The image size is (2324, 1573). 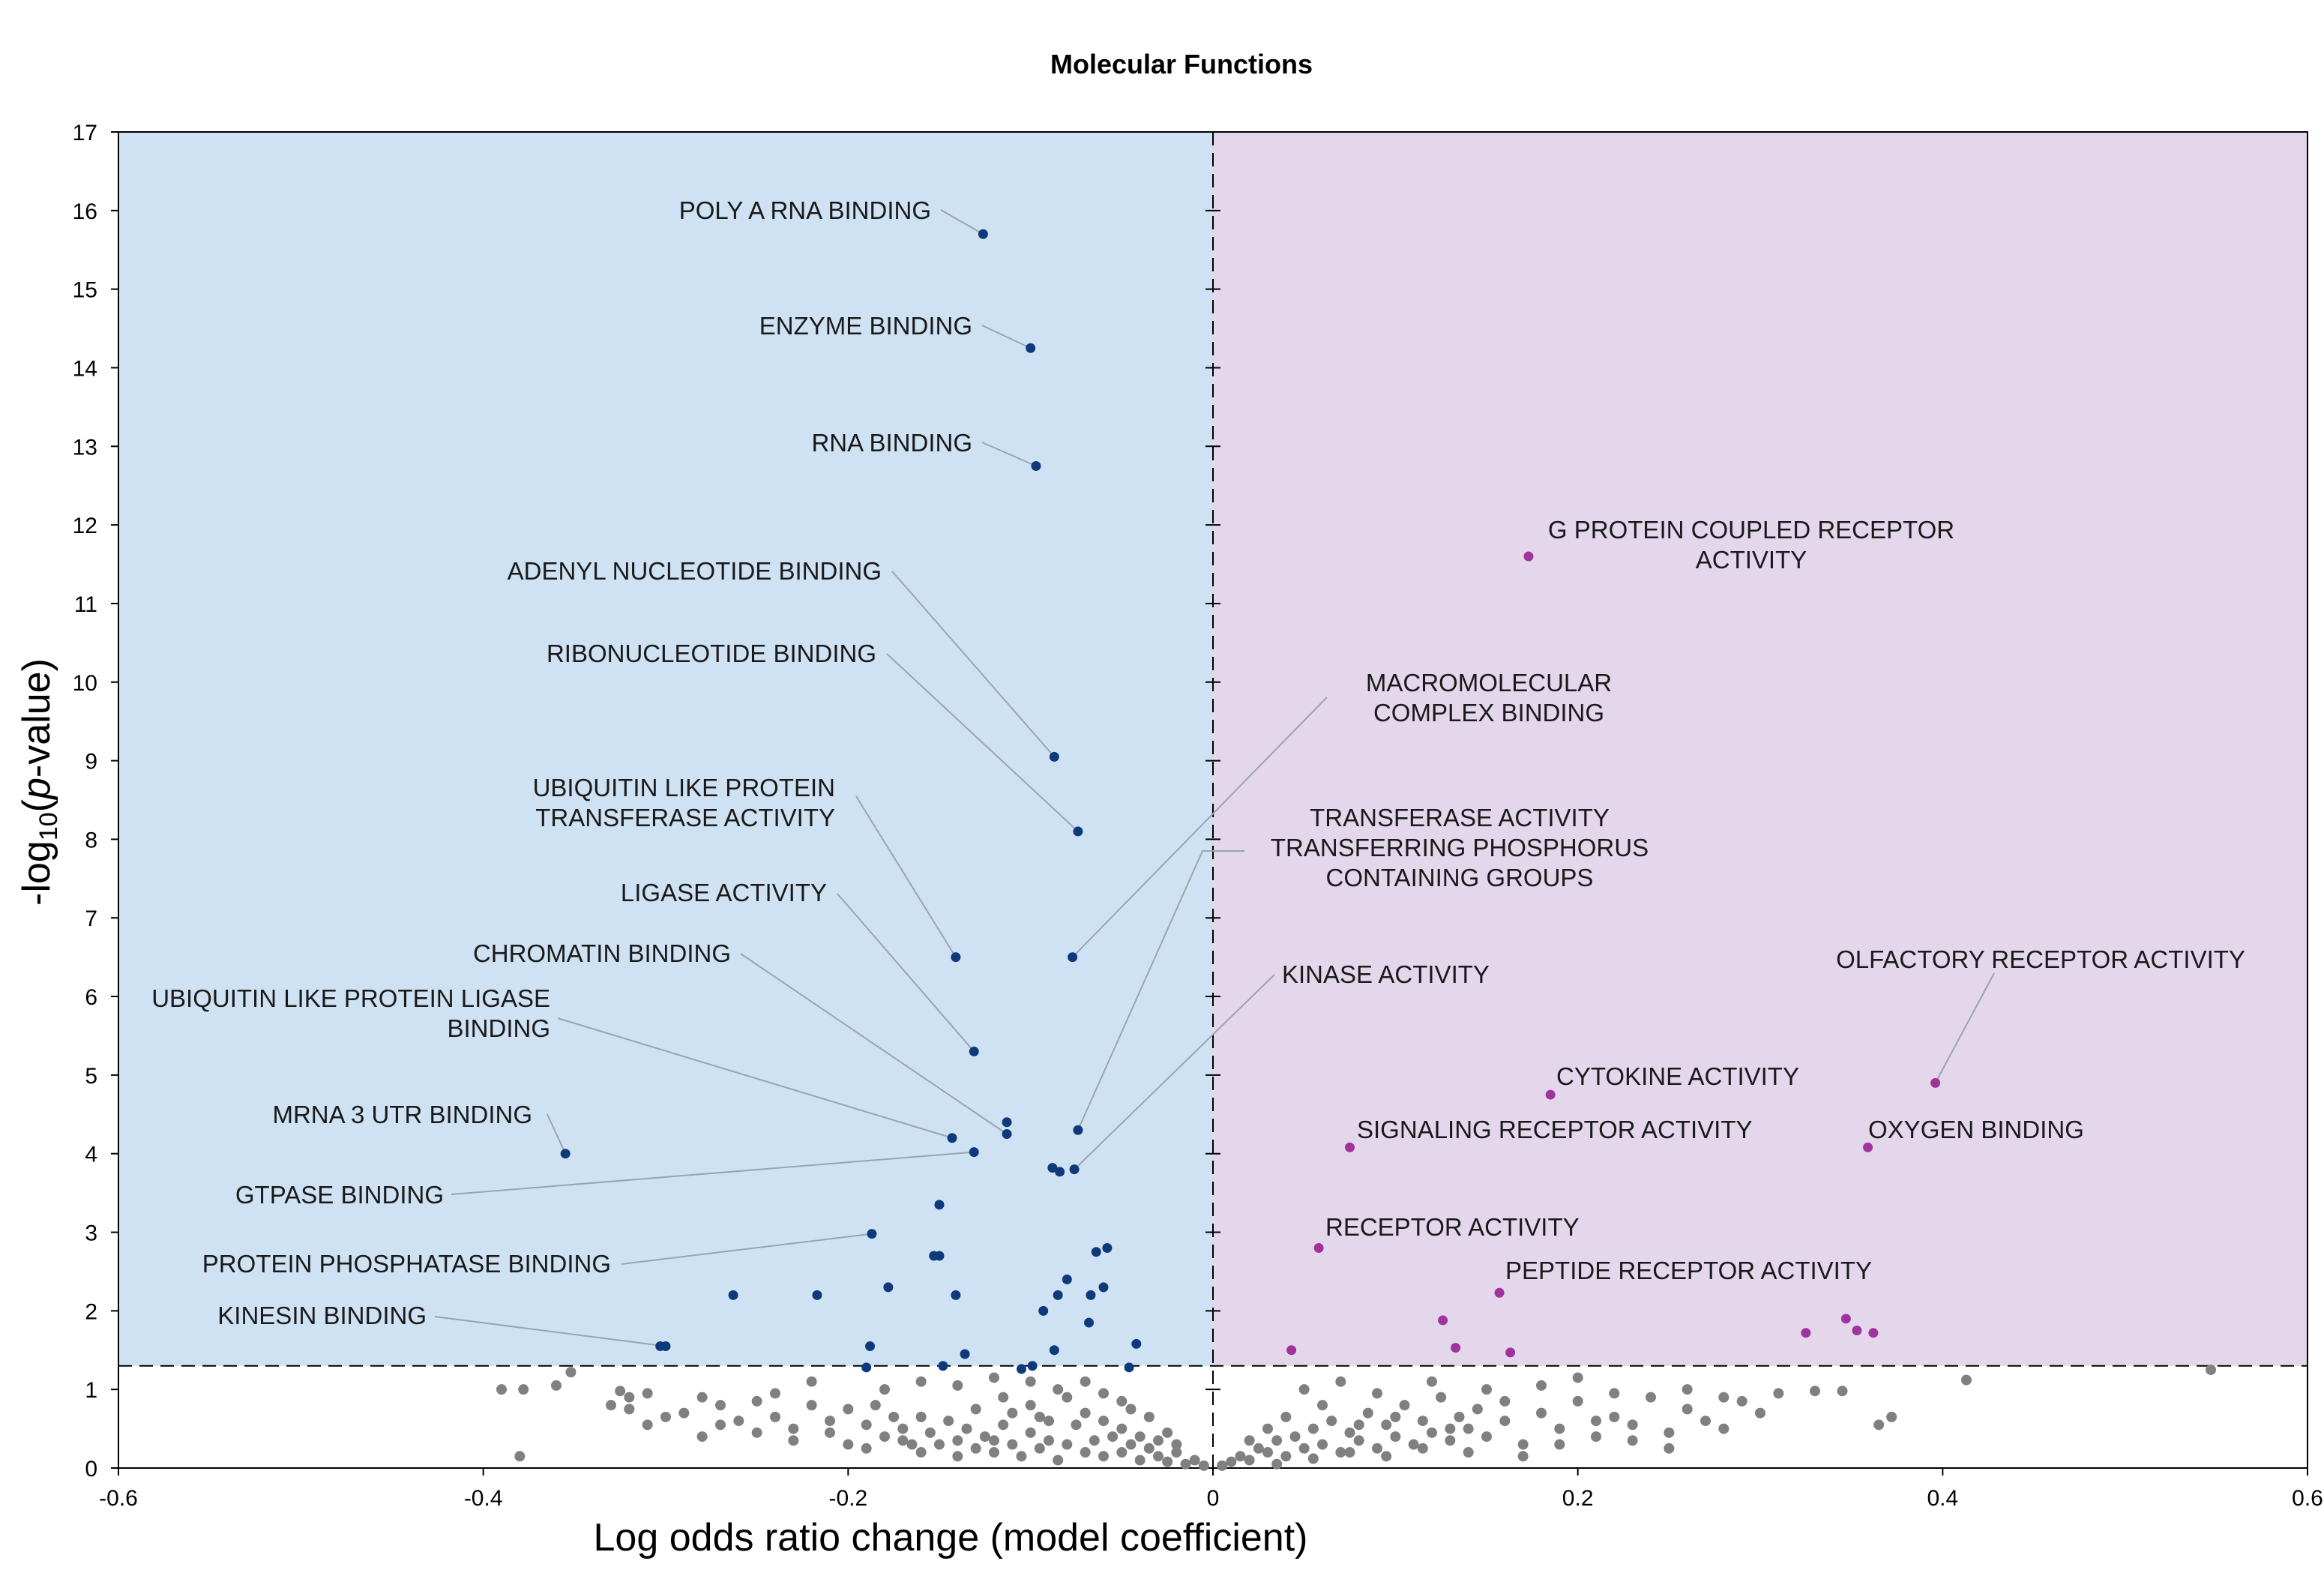 What do you see at coordinates (1751, 545) in the screenshot?
I see `annotation-label: G PROTEIN COUPLED RECEPTOR ACTIVITY` at bounding box center [1751, 545].